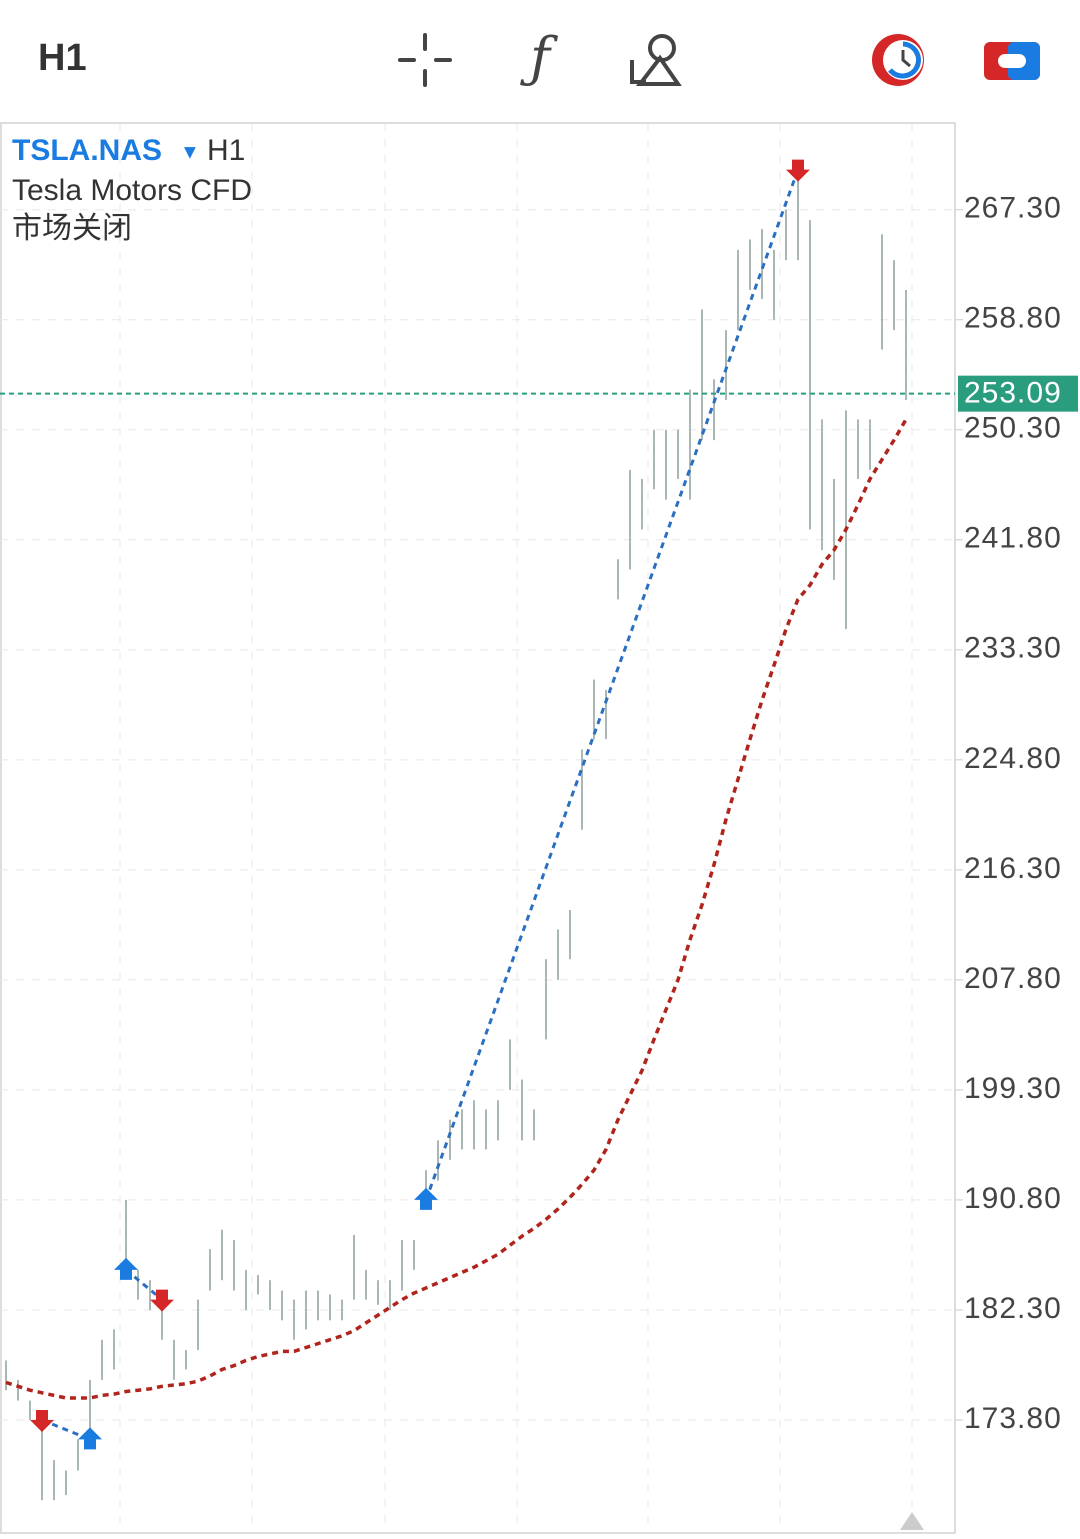 The width and height of the screenshot is (1080, 1539). I want to click on y-tick-label: 241.80, so click(1013, 538).